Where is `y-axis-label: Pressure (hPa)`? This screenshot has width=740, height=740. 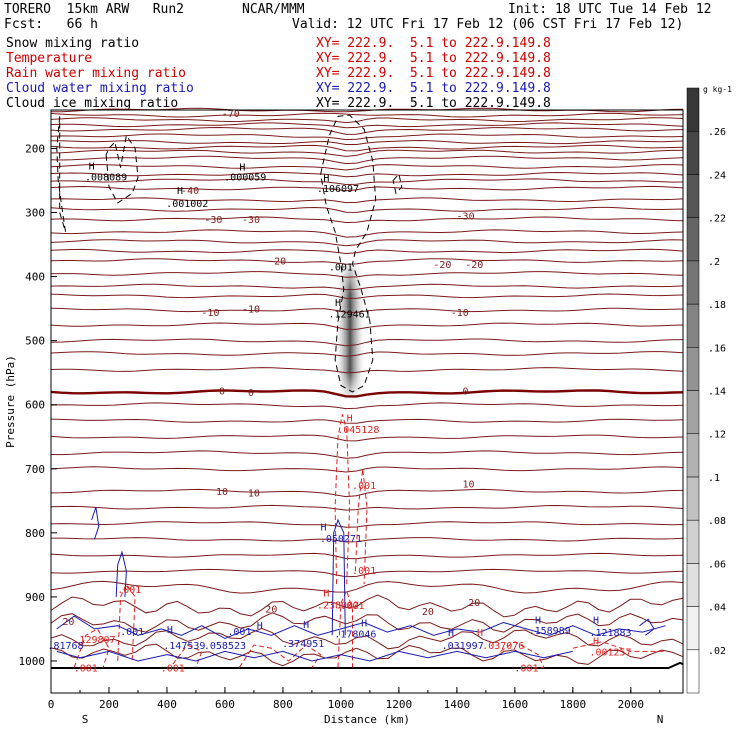
y-axis-label: Pressure (hPa) is located at coordinates (10, 401).